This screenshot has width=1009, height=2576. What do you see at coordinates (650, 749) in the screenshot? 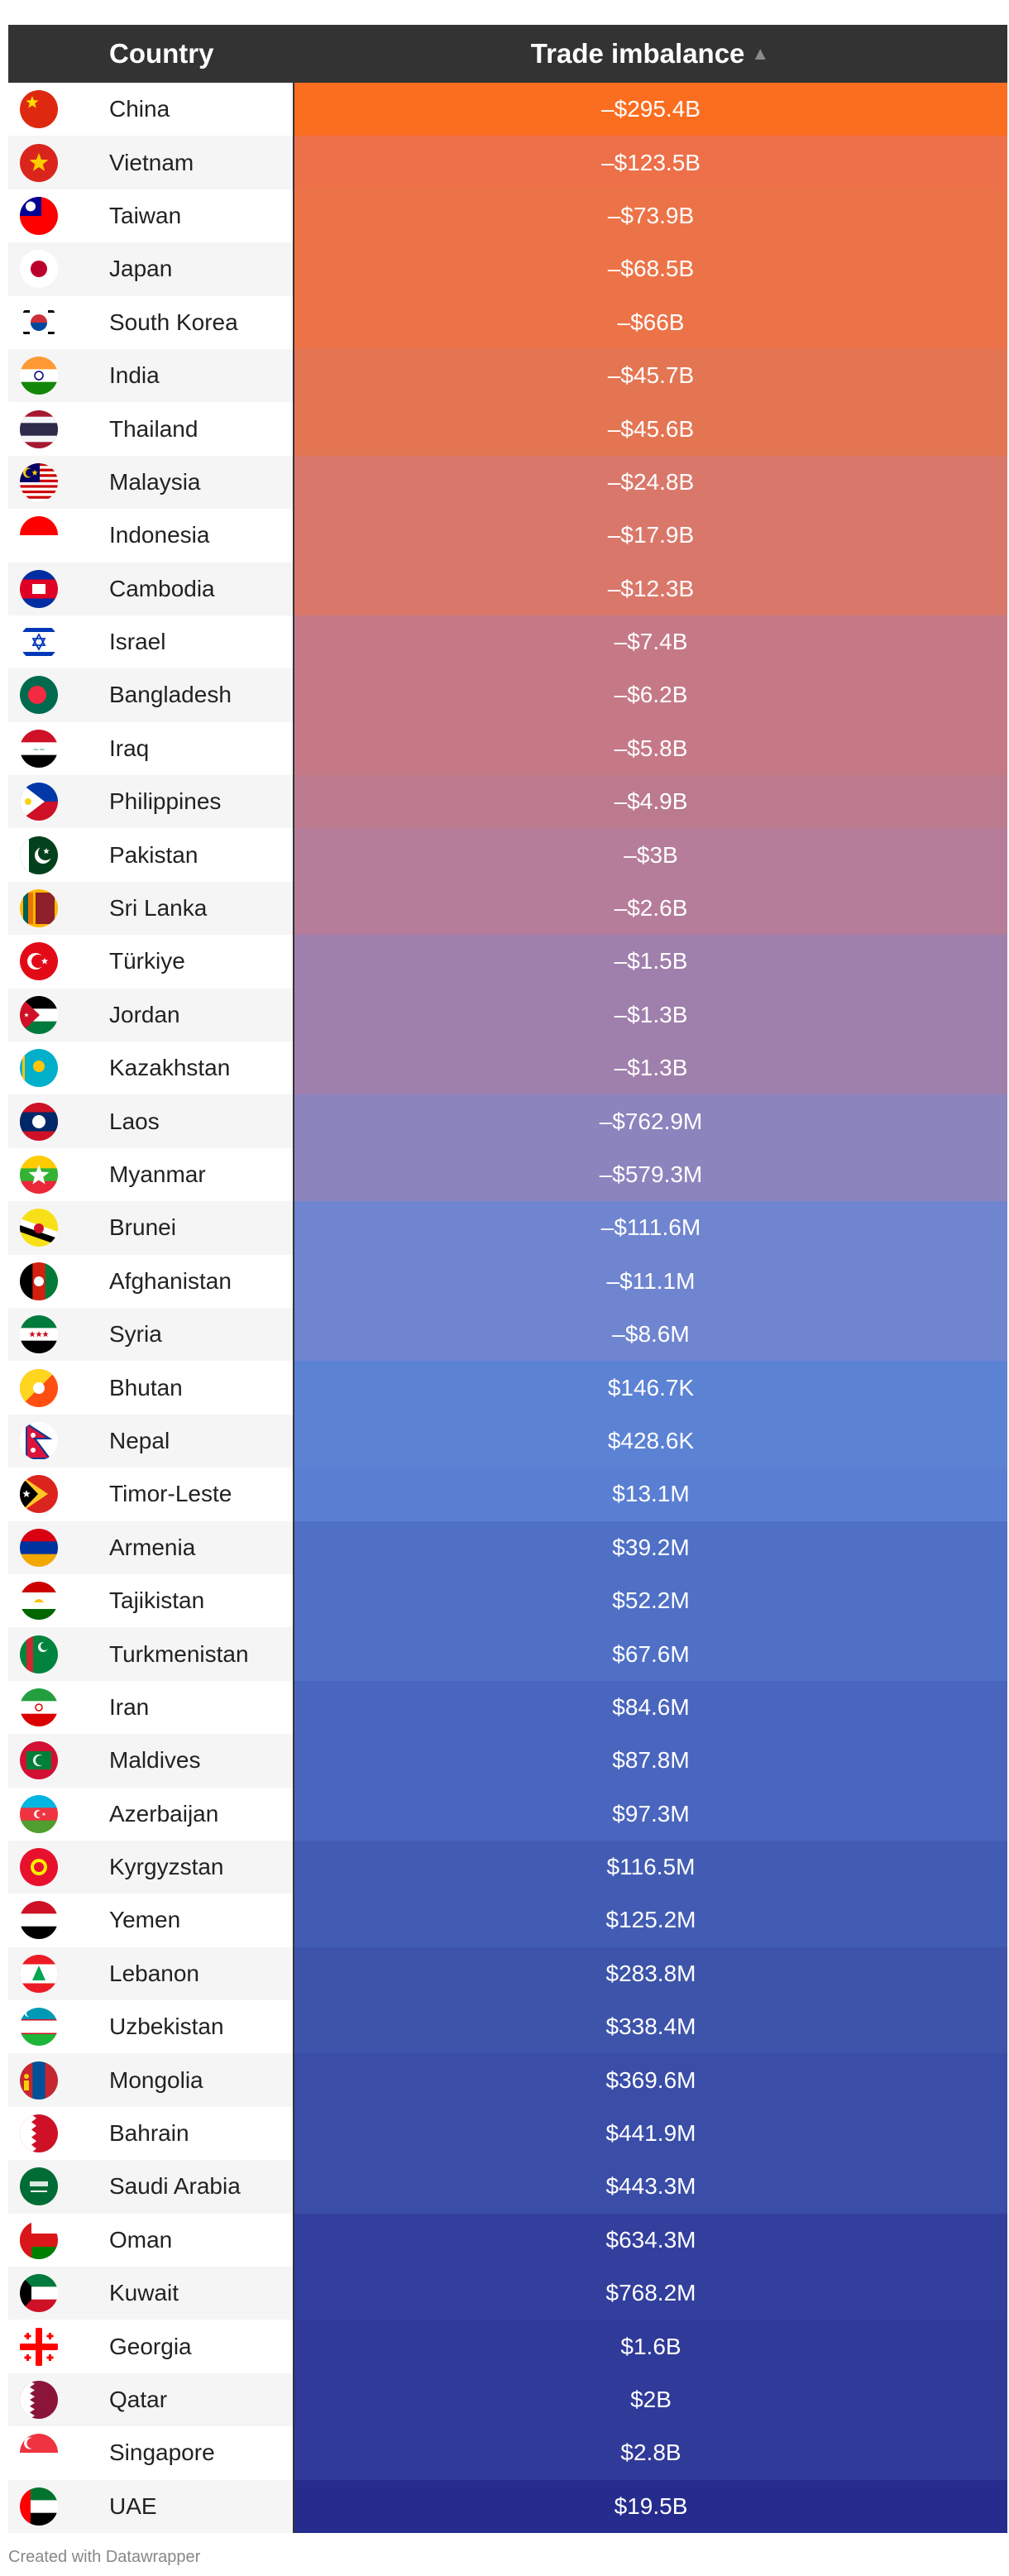
I see `trade-imbalance-cell: –$5.8B` at bounding box center [650, 749].